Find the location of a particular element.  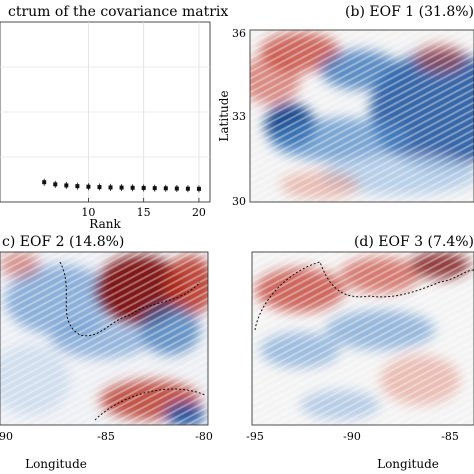

panel-c-contour is located at coordinates (130, 299).